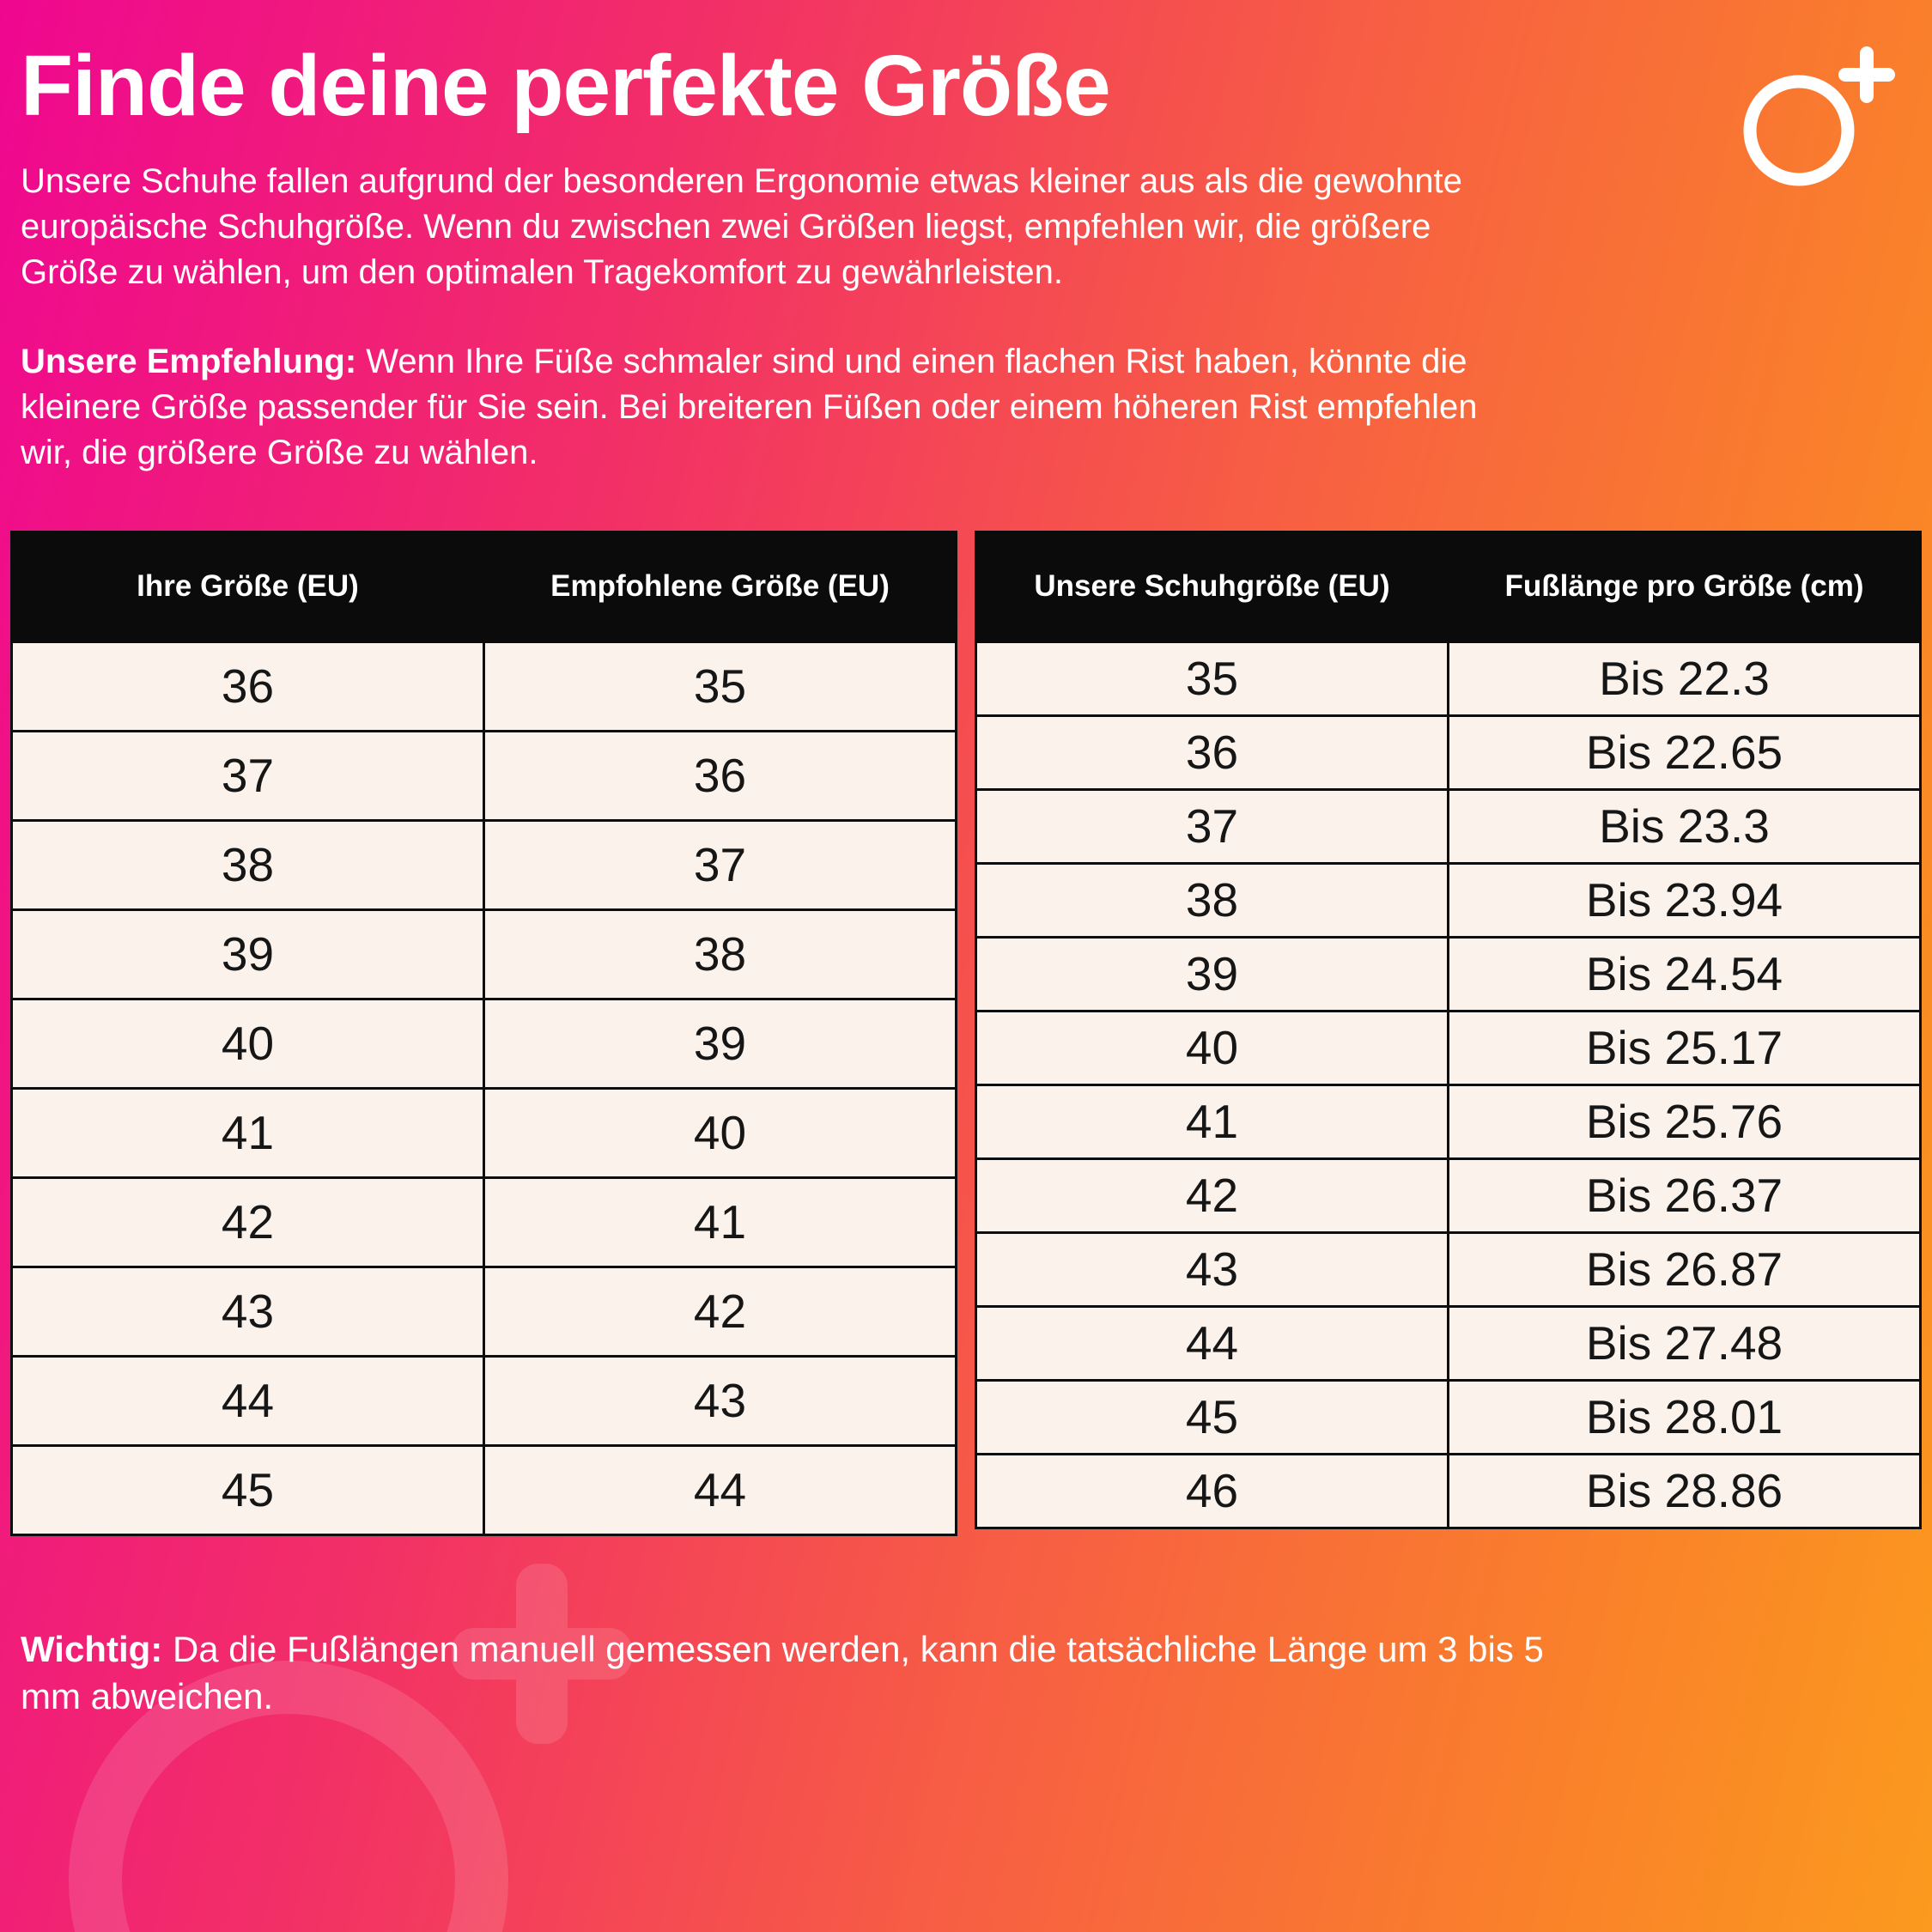  I want to click on conversion-row: 45 44, so click(483, 1489).